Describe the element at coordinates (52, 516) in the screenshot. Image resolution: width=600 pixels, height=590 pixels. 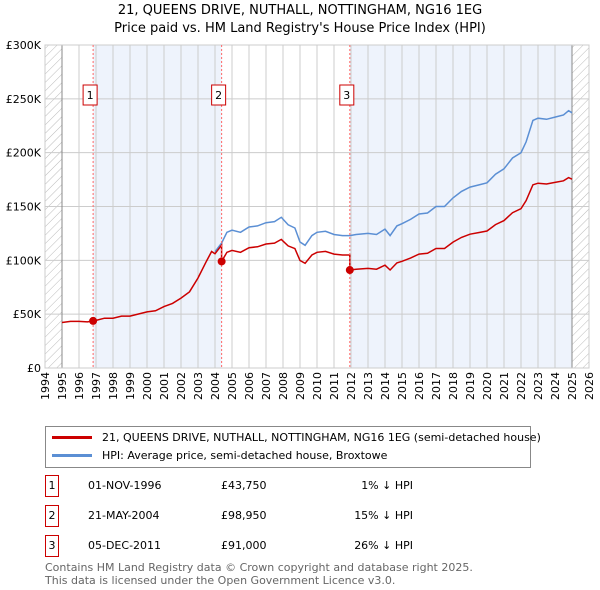
I see `sale-number: 2` at that location.